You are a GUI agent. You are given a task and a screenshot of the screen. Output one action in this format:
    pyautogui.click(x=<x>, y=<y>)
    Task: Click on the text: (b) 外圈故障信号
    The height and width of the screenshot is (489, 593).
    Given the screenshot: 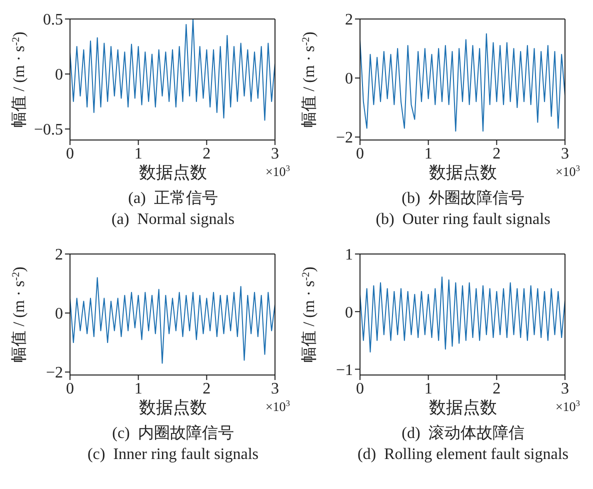 What is the action you would take?
    pyautogui.click(x=462, y=198)
    